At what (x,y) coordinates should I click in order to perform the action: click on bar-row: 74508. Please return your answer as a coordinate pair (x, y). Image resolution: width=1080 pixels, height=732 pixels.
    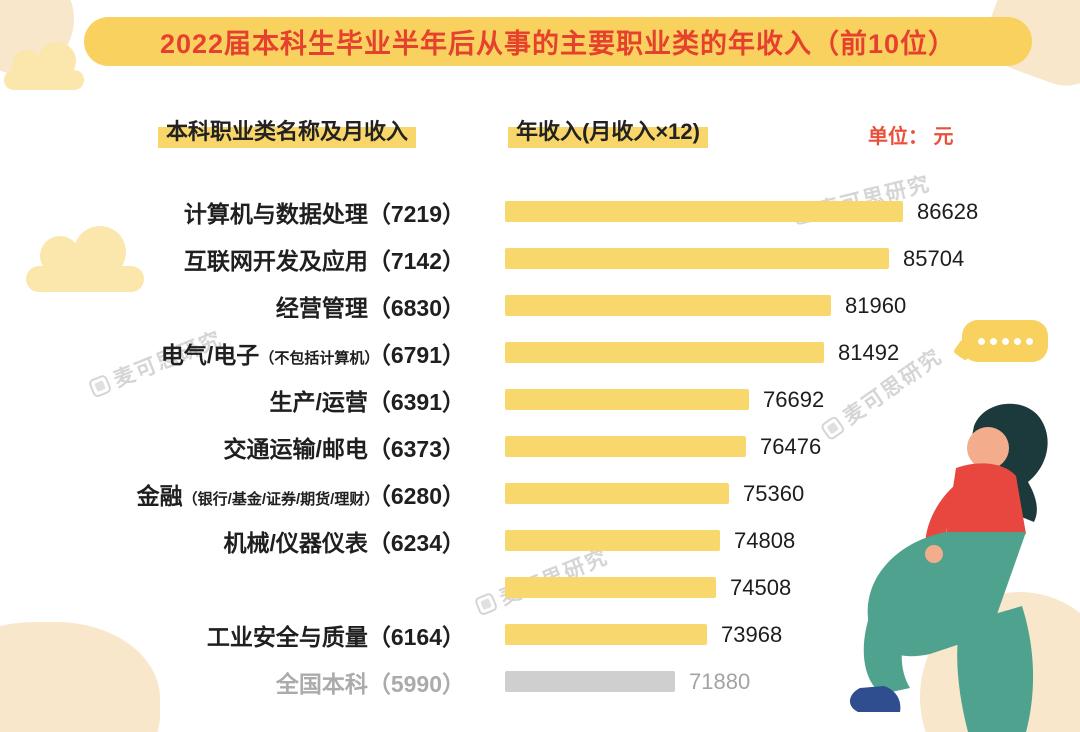
    Looking at the image, I should click on (550, 587).